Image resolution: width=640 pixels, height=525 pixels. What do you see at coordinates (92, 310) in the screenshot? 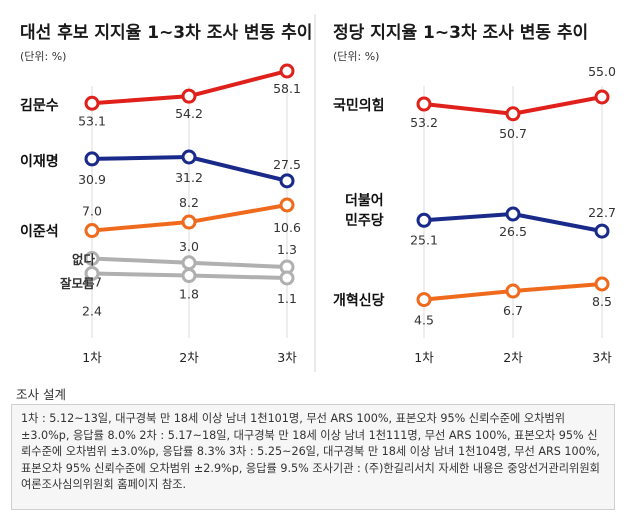
I see `data-label: 2.4` at bounding box center [92, 310].